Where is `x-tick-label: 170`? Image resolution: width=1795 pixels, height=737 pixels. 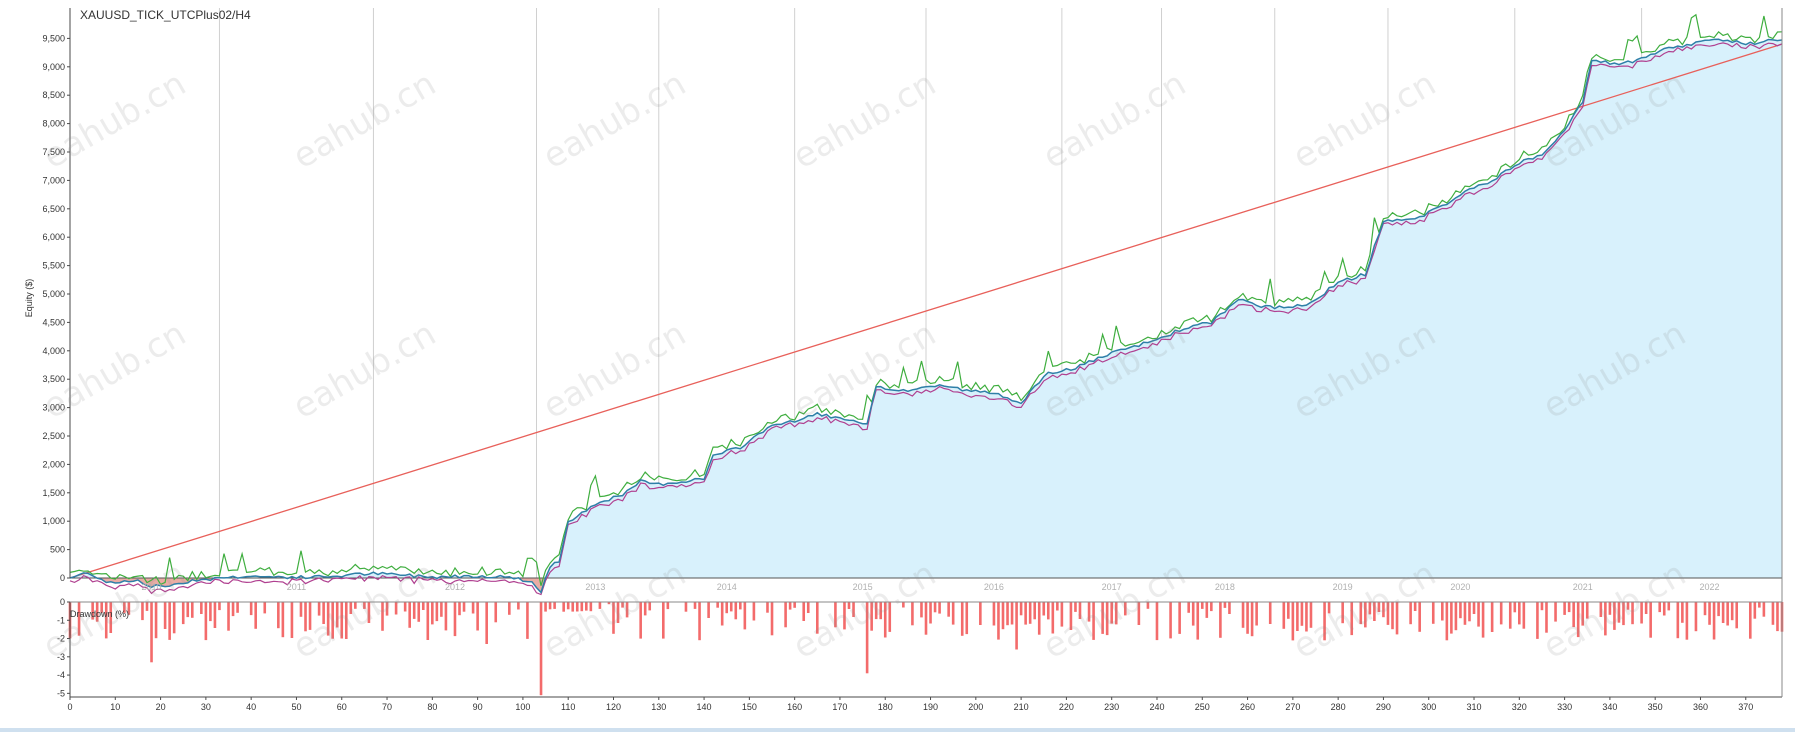
x-tick-label: 170 is located at coordinates (839, 707).